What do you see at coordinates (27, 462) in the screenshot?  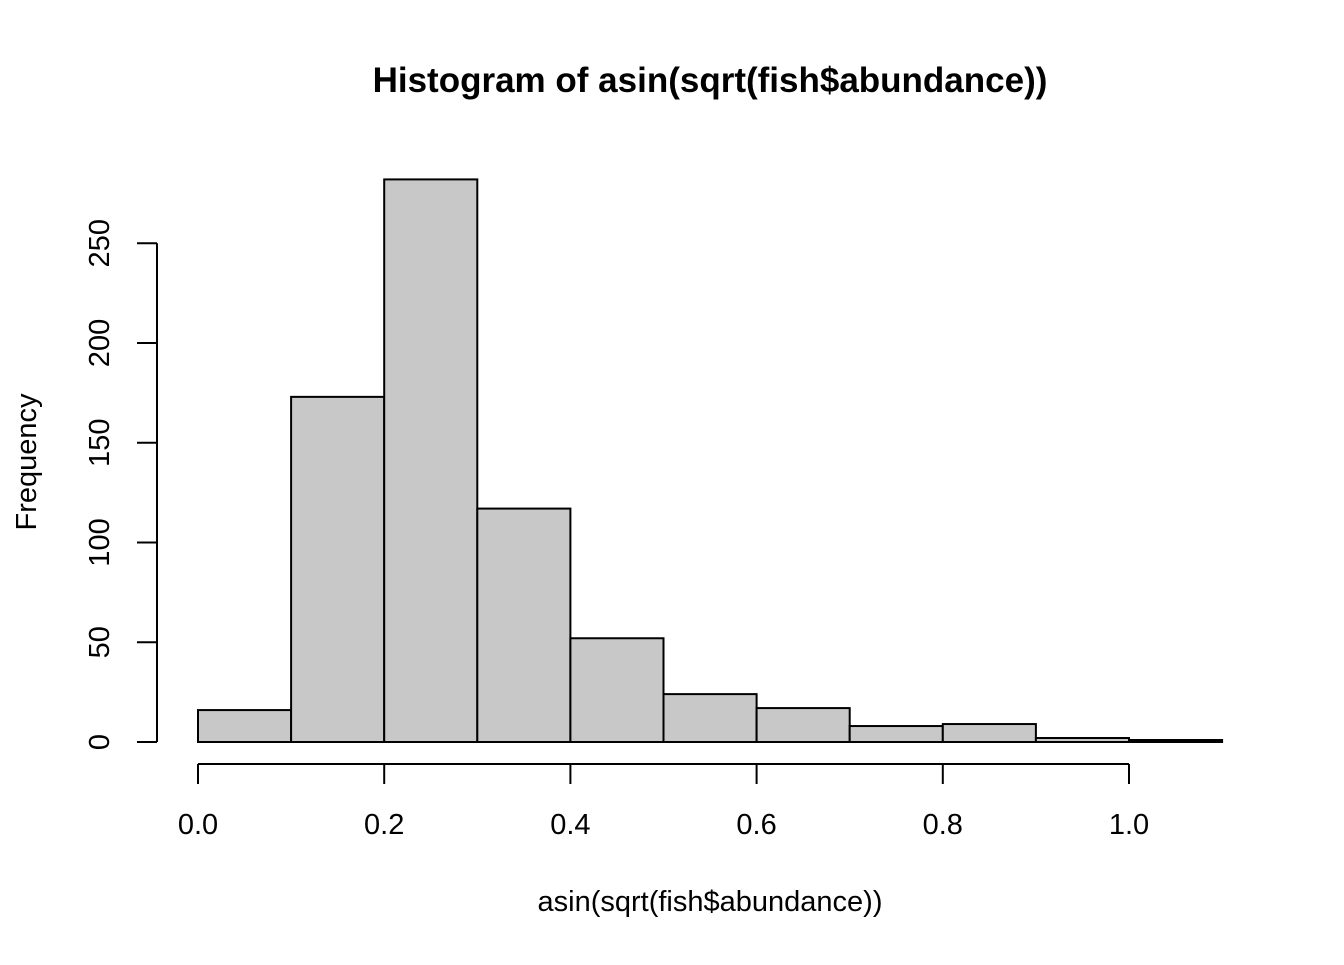 I see `y-axis-label: Frequency` at bounding box center [27, 462].